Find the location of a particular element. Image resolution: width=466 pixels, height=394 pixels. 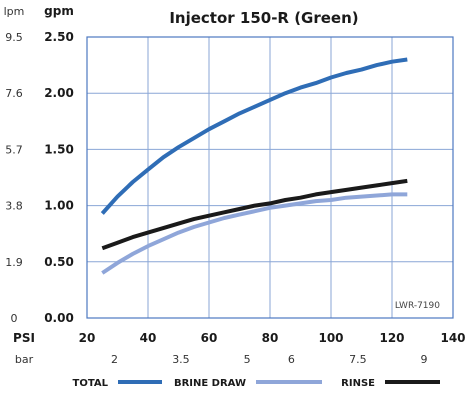

x-axis-unit-label: PSI is located at coordinates (24, 338).